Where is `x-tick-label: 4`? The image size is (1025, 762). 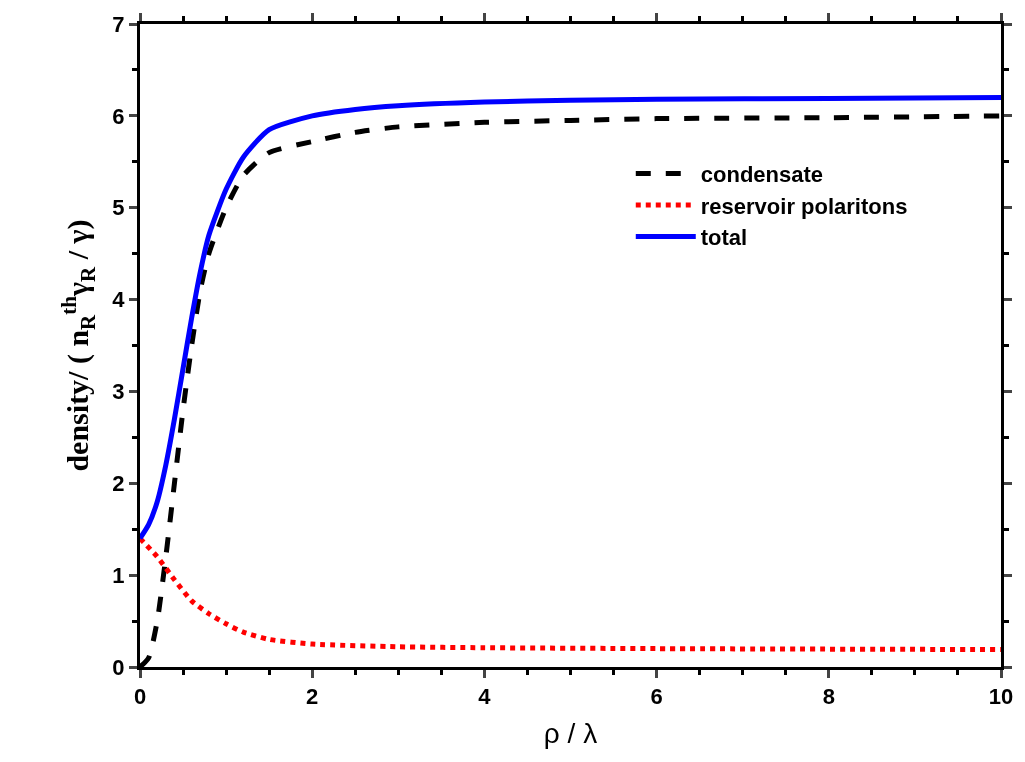 x-tick-label: 4 is located at coordinates (485, 697).